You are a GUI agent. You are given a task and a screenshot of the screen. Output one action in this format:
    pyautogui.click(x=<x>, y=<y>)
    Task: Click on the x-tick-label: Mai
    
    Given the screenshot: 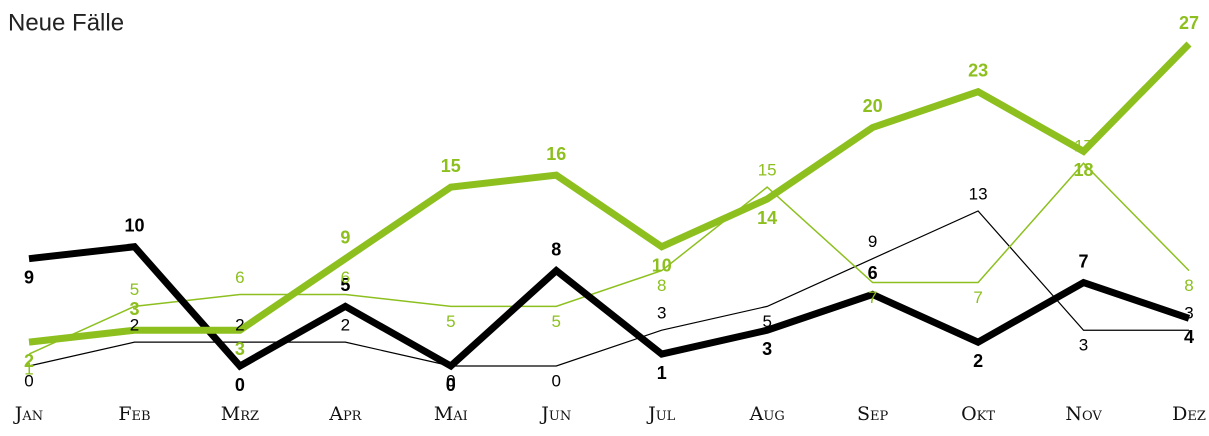 What is the action you would take?
    pyautogui.click(x=451, y=414)
    